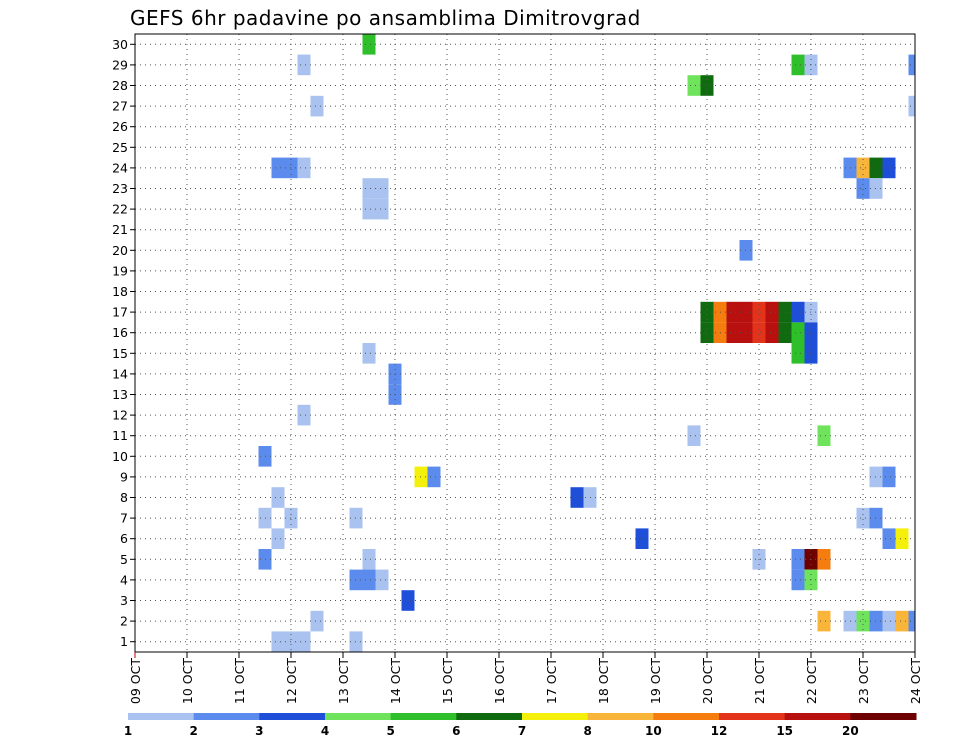 This screenshot has width=960, height=742. Describe the element at coordinates (120, 209) in the screenshot. I see `y-tick-label: 22` at that location.